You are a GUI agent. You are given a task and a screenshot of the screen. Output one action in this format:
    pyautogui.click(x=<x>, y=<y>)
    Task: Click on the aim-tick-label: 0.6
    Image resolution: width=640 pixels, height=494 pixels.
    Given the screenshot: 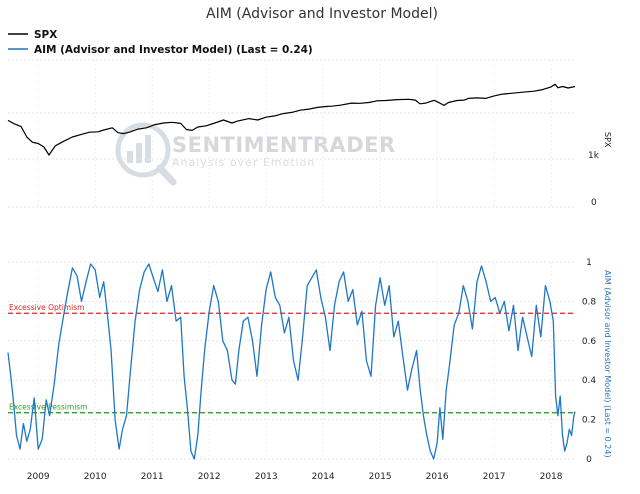 What is the action you would take?
    pyautogui.click(x=589, y=342)
    